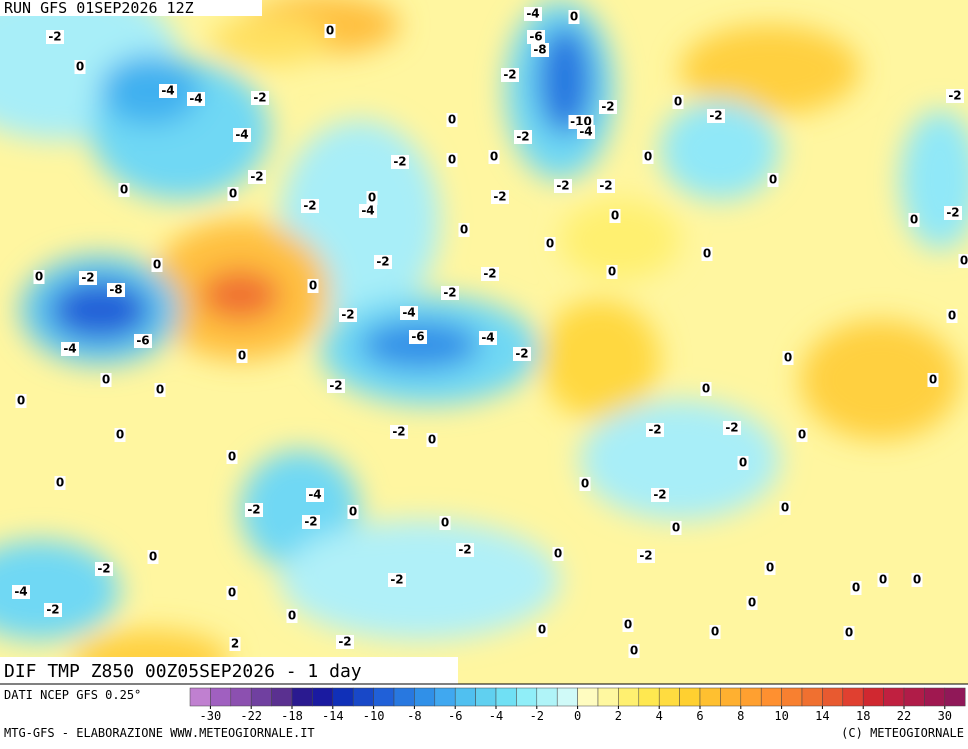  What do you see at coordinates (374, 716) in the screenshot?
I see `colorbar-tick-label: -10` at bounding box center [374, 716].